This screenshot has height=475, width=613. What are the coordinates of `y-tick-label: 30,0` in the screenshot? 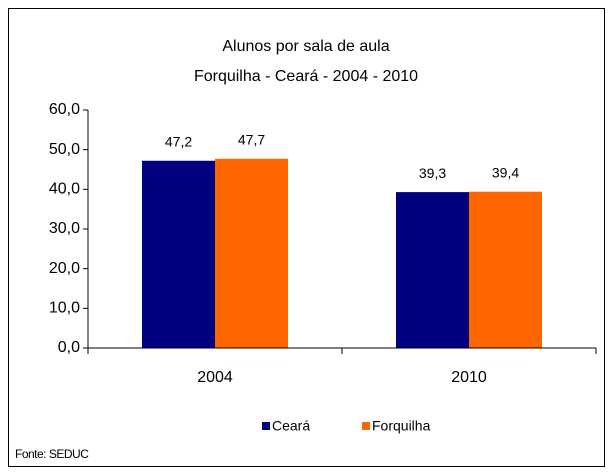 It's located at (64, 228).